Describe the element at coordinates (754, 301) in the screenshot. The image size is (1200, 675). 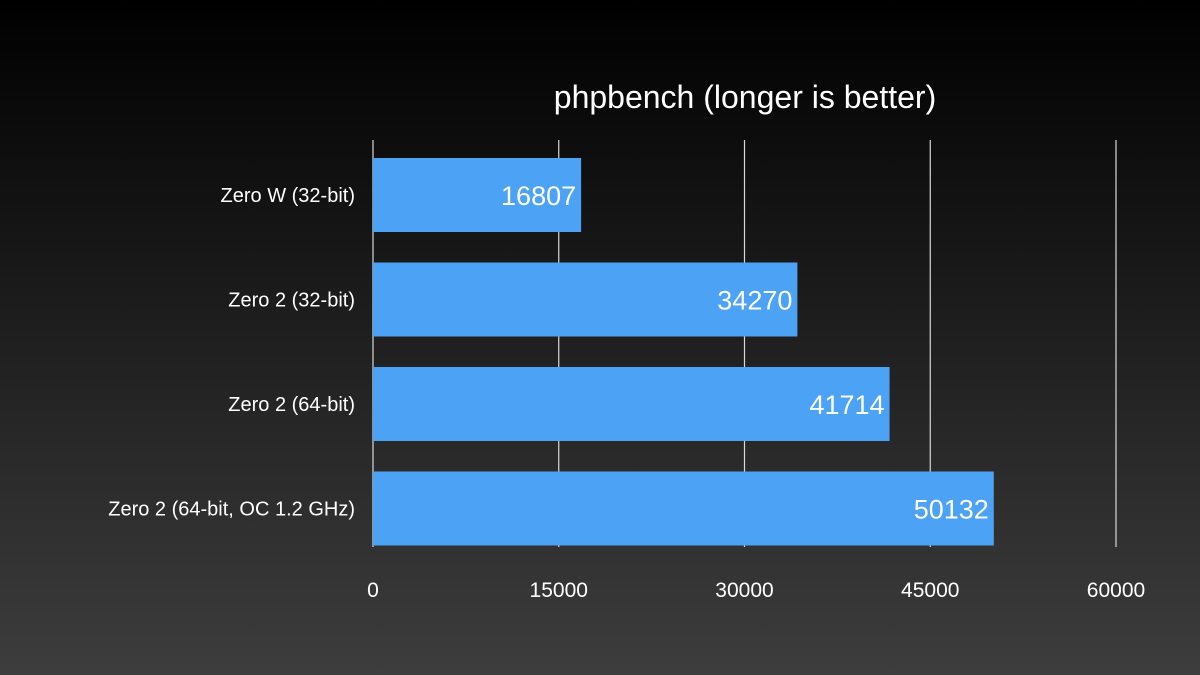
I see `data-label: 34270` at that location.